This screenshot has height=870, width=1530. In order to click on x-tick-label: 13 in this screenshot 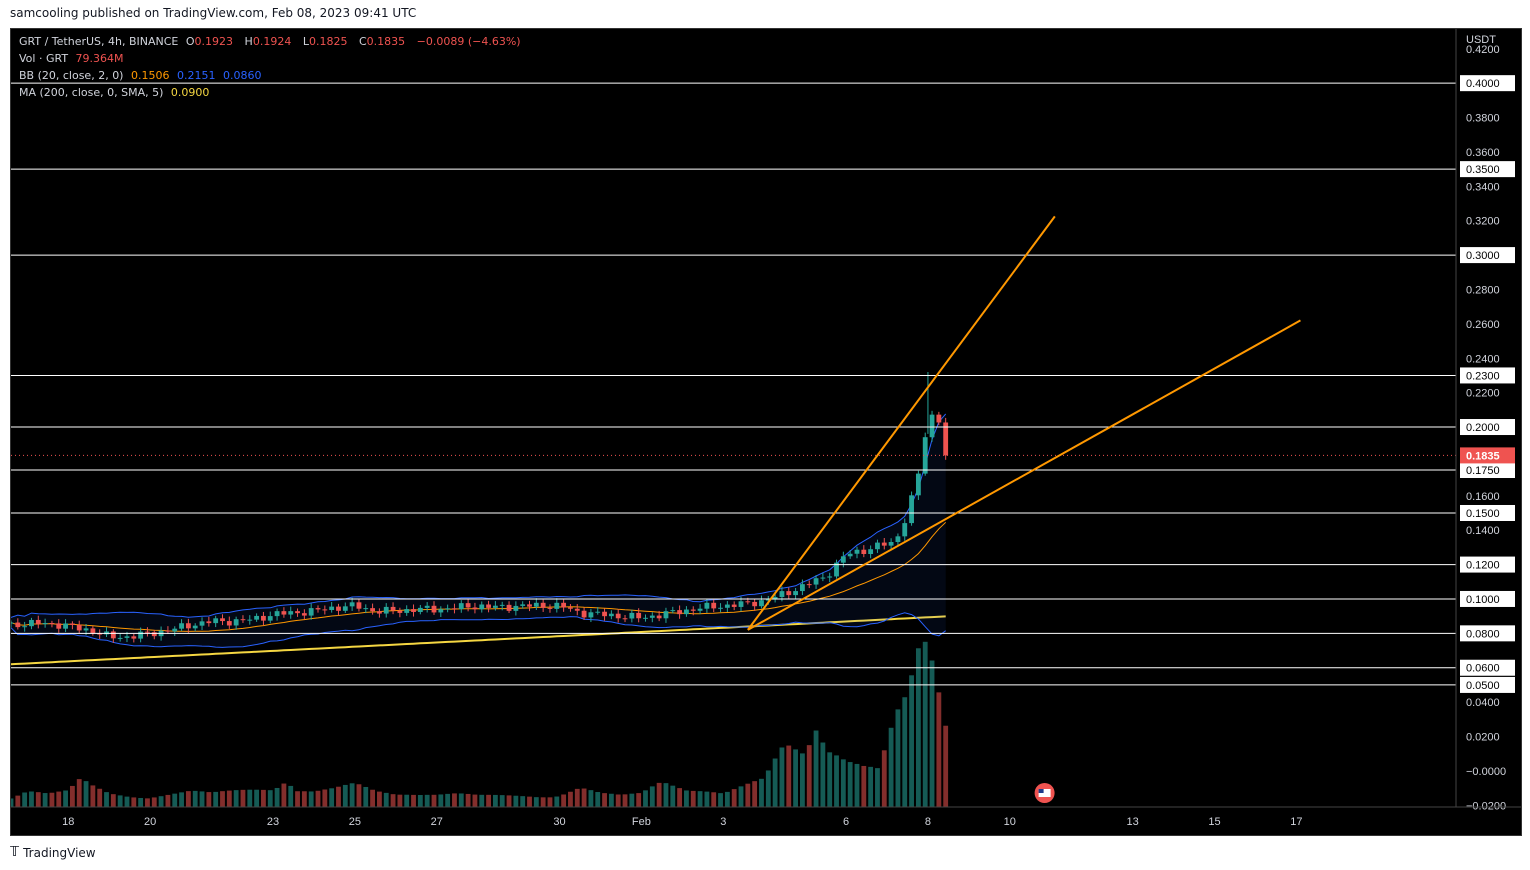, I will do `click(1132, 822)`.